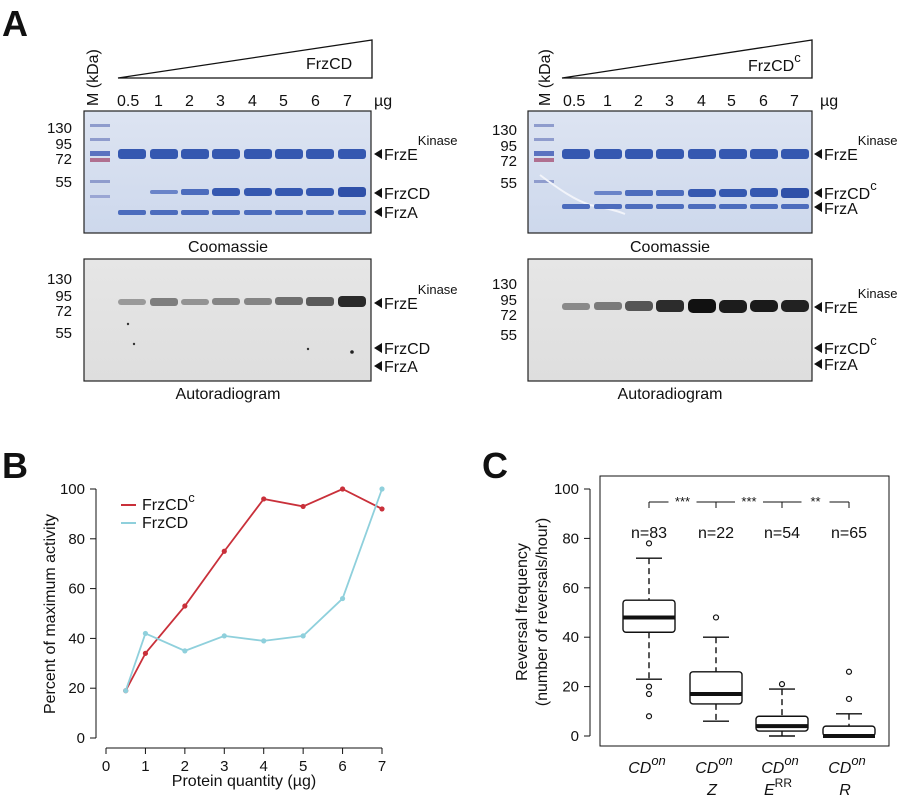 This screenshot has height=800, width=901. What do you see at coordinates (168, 502) in the screenshot?
I see `legend-label-frzcdc: FrzCDc` at bounding box center [168, 502].